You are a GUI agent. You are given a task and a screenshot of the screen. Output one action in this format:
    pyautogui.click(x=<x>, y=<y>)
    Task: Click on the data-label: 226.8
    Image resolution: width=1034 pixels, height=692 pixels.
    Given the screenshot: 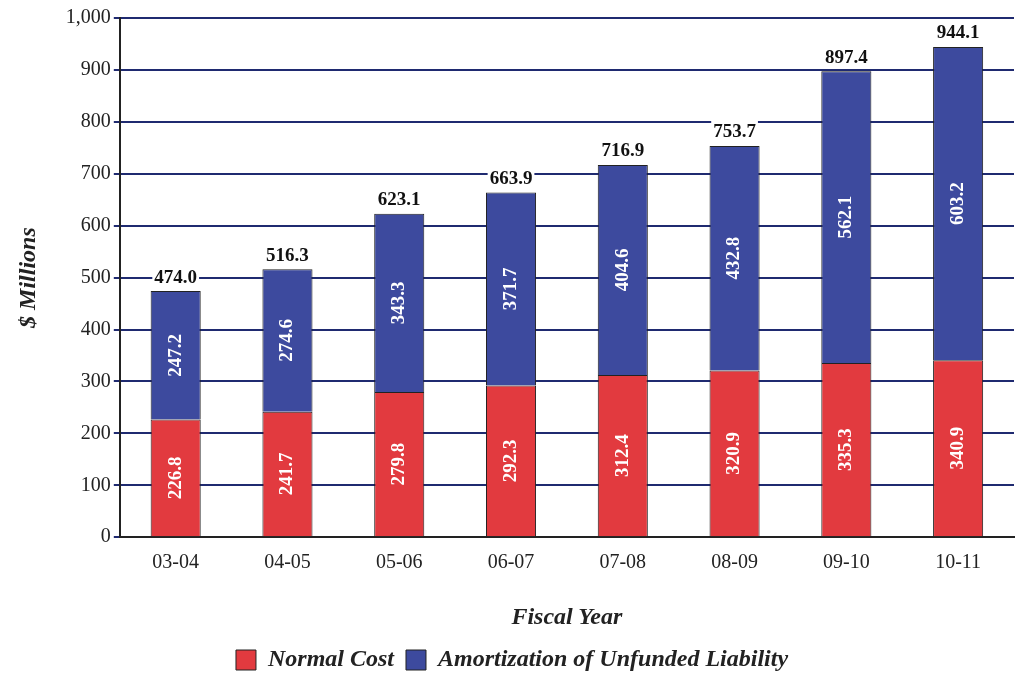 What is the action you would take?
    pyautogui.click(x=174, y=478)
    